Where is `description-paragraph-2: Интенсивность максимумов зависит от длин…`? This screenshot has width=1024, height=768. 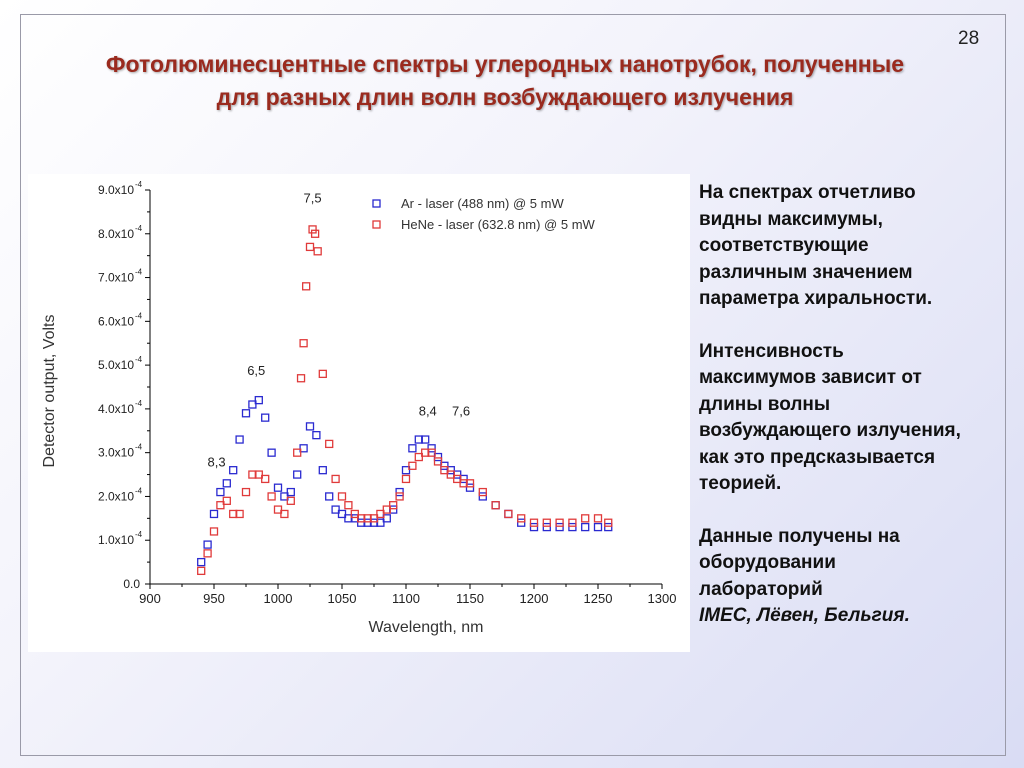
description-paragraph-2: Интенсивность максимумов зависит от длин… is located at coordinates (859, 418).